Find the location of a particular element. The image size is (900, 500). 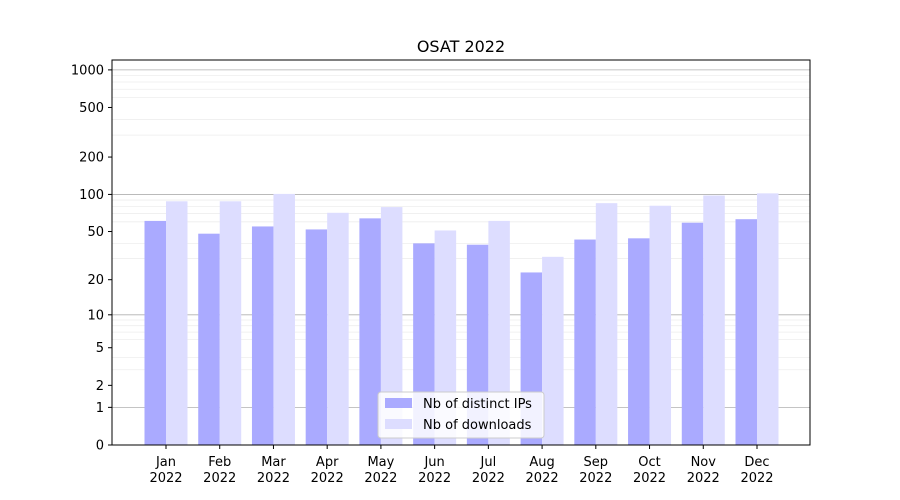

y-axis: 0 1 2 5 10 20 50 100 200 500 1000 is located at coordinates (91, 258).